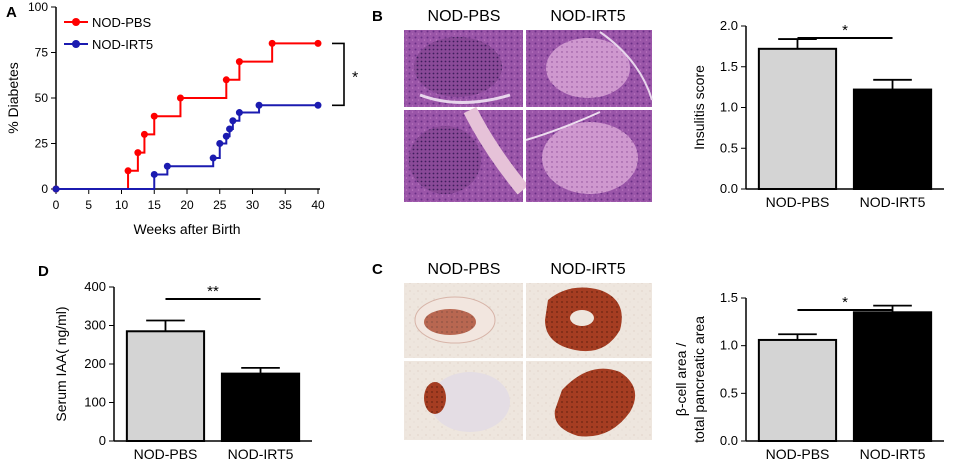  I want to click on b-y-axis-label: Insulitis score, so click(699, 107).